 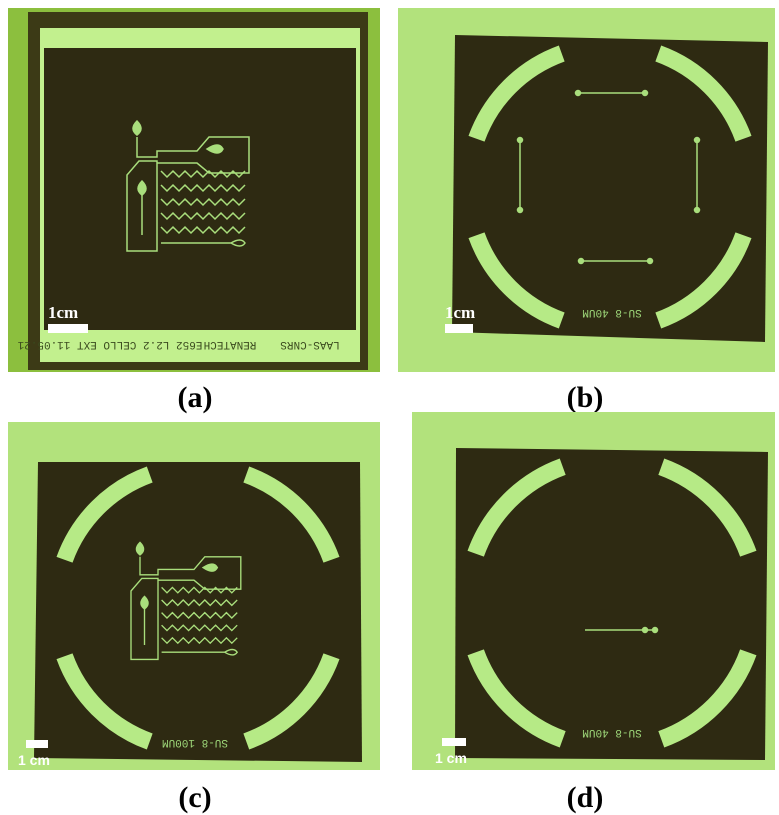 What do you see at coordinates (585, 397) in the screenshot?
I see `panel-label: (b)` at bounding box center [585, 397].